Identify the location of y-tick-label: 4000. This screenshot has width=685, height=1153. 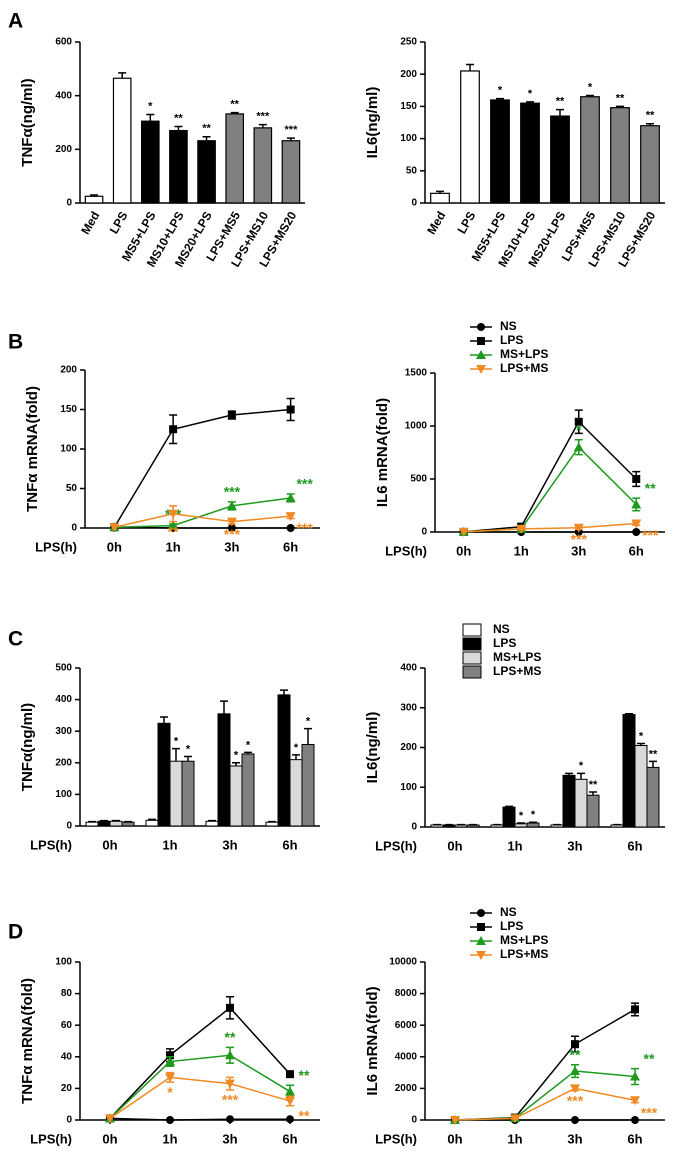
(406, 1056).